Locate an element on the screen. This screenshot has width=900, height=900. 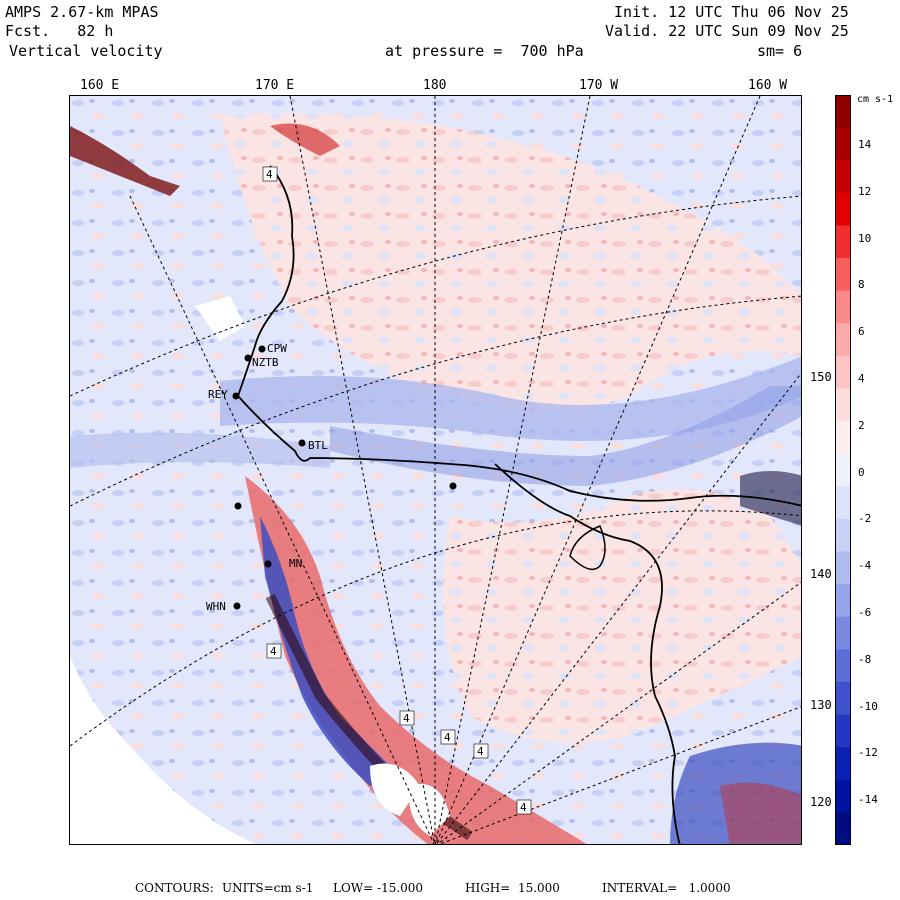
station-label-rey: REY is located at coordinates (218, 394).